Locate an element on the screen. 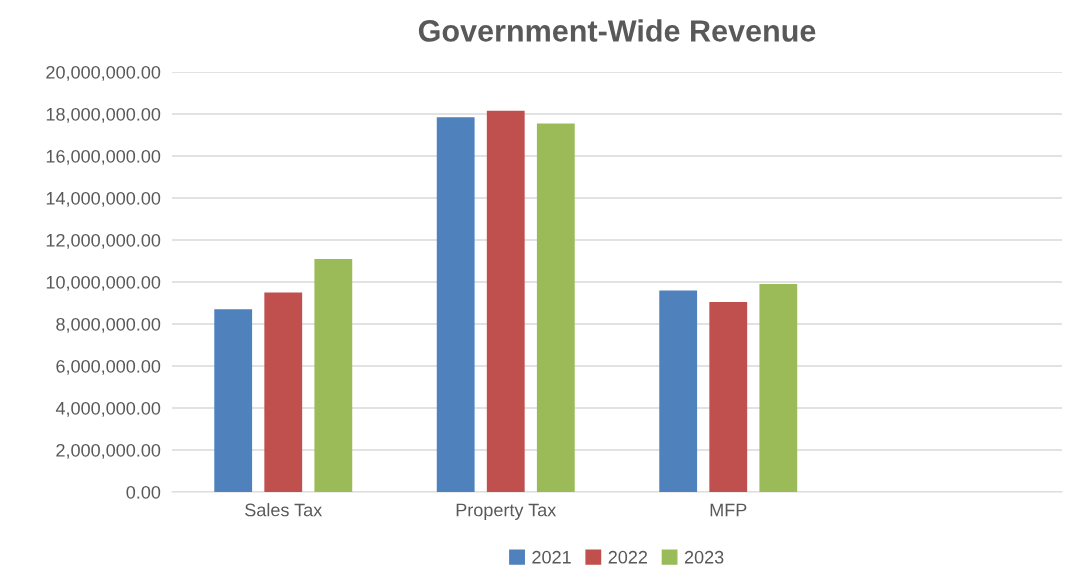  y-tick-label: 8,000,000.00 is located at coordinates (108, 325).